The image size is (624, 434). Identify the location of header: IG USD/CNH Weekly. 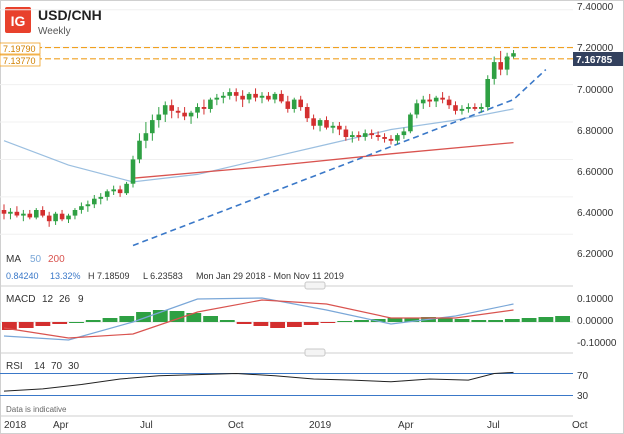
(53, 22).